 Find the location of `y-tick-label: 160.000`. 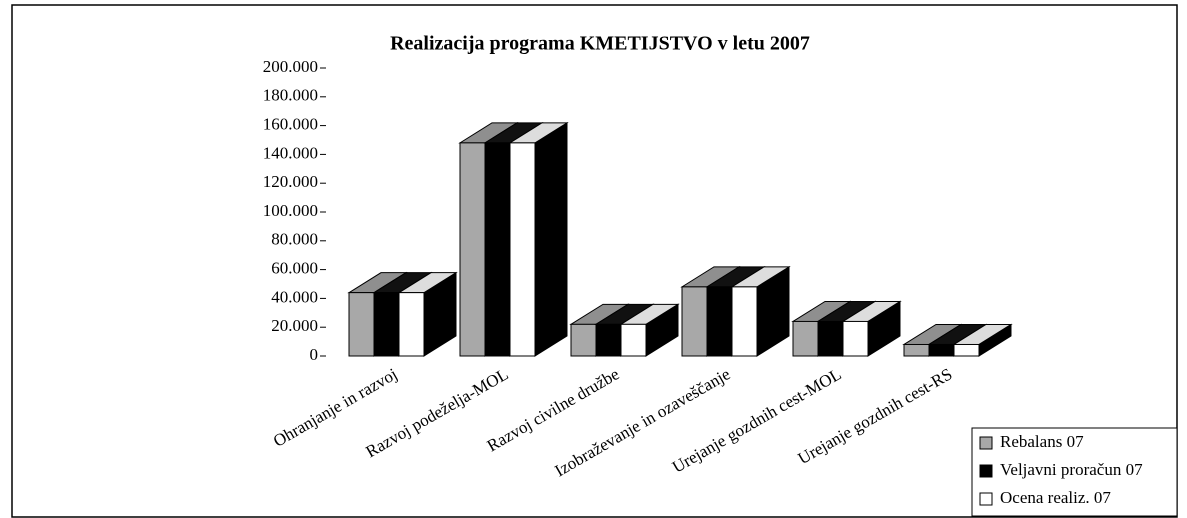

y-tick-label: 160.000 is located at coordinates (290, 124).